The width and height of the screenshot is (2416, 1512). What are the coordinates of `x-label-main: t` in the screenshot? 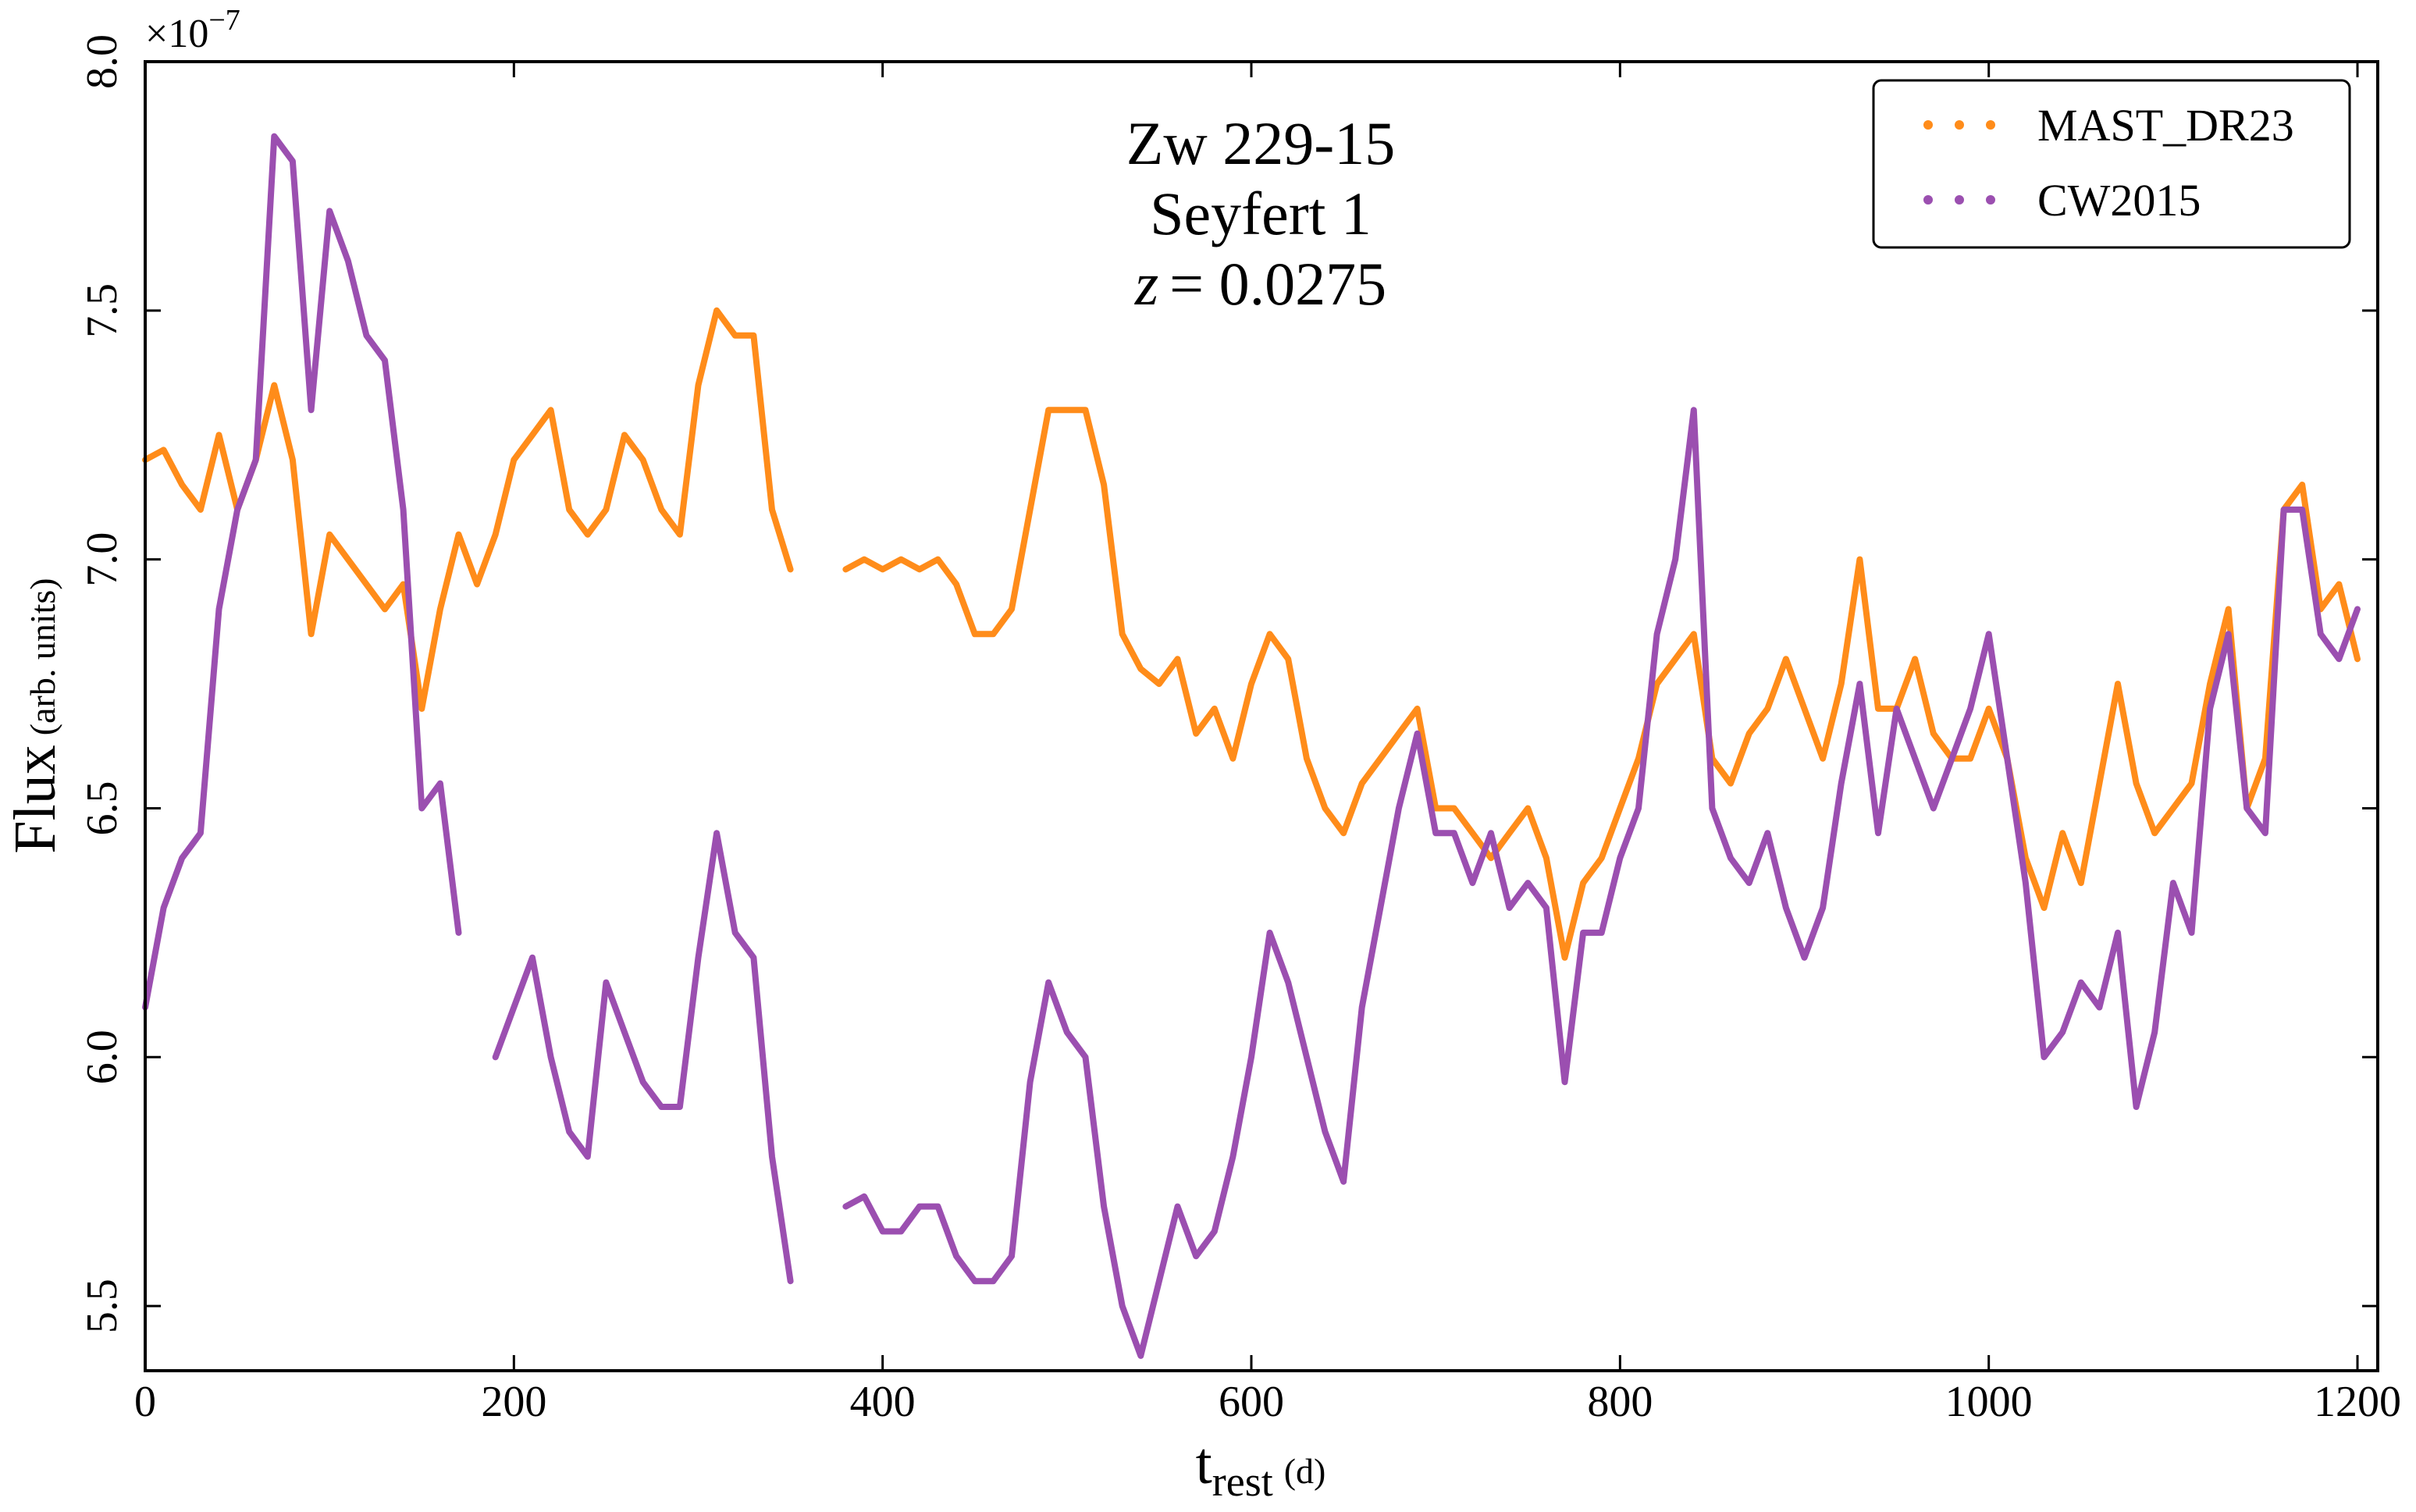 It's located at (1204, 1463).